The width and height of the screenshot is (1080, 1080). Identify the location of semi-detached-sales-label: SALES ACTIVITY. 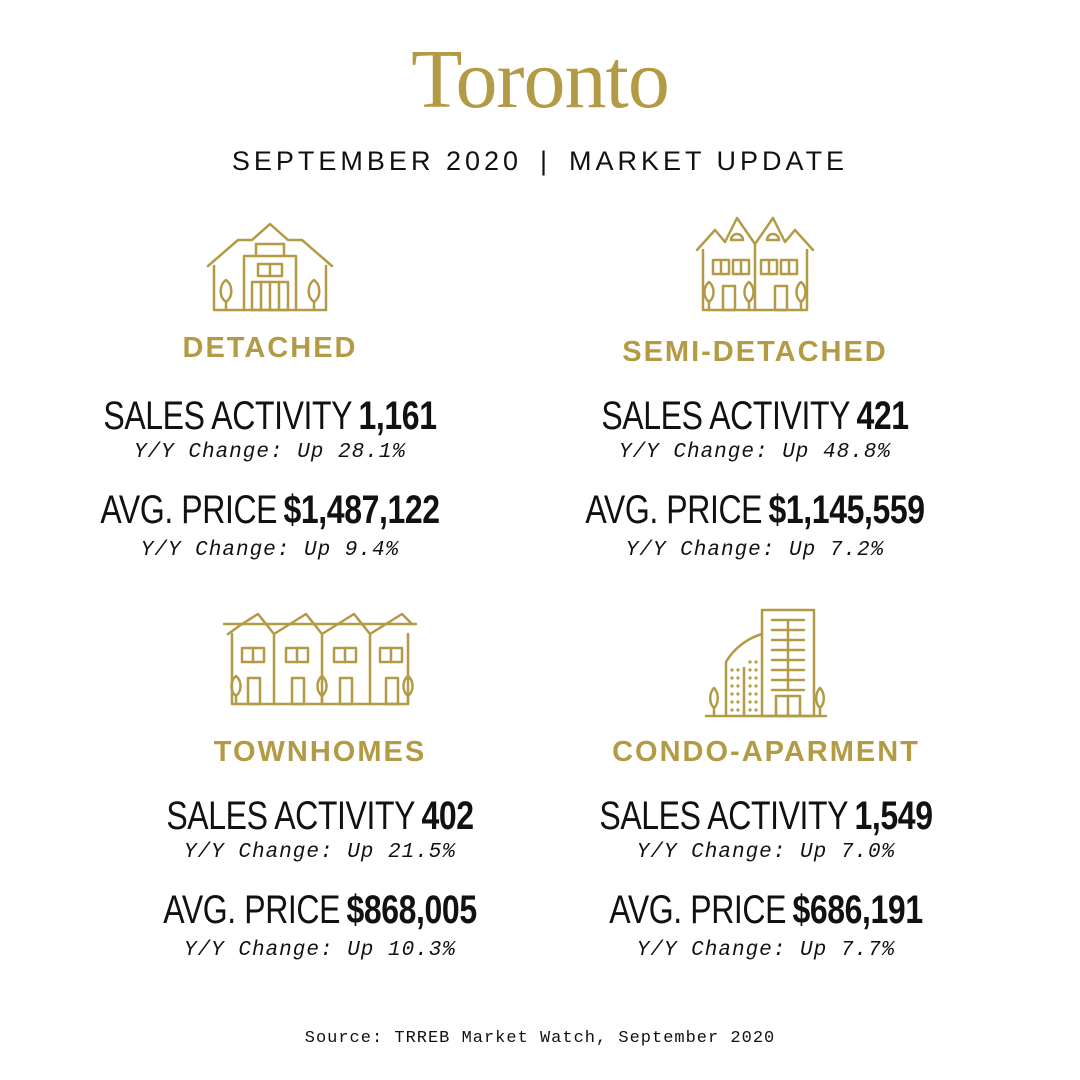
(726, 416).